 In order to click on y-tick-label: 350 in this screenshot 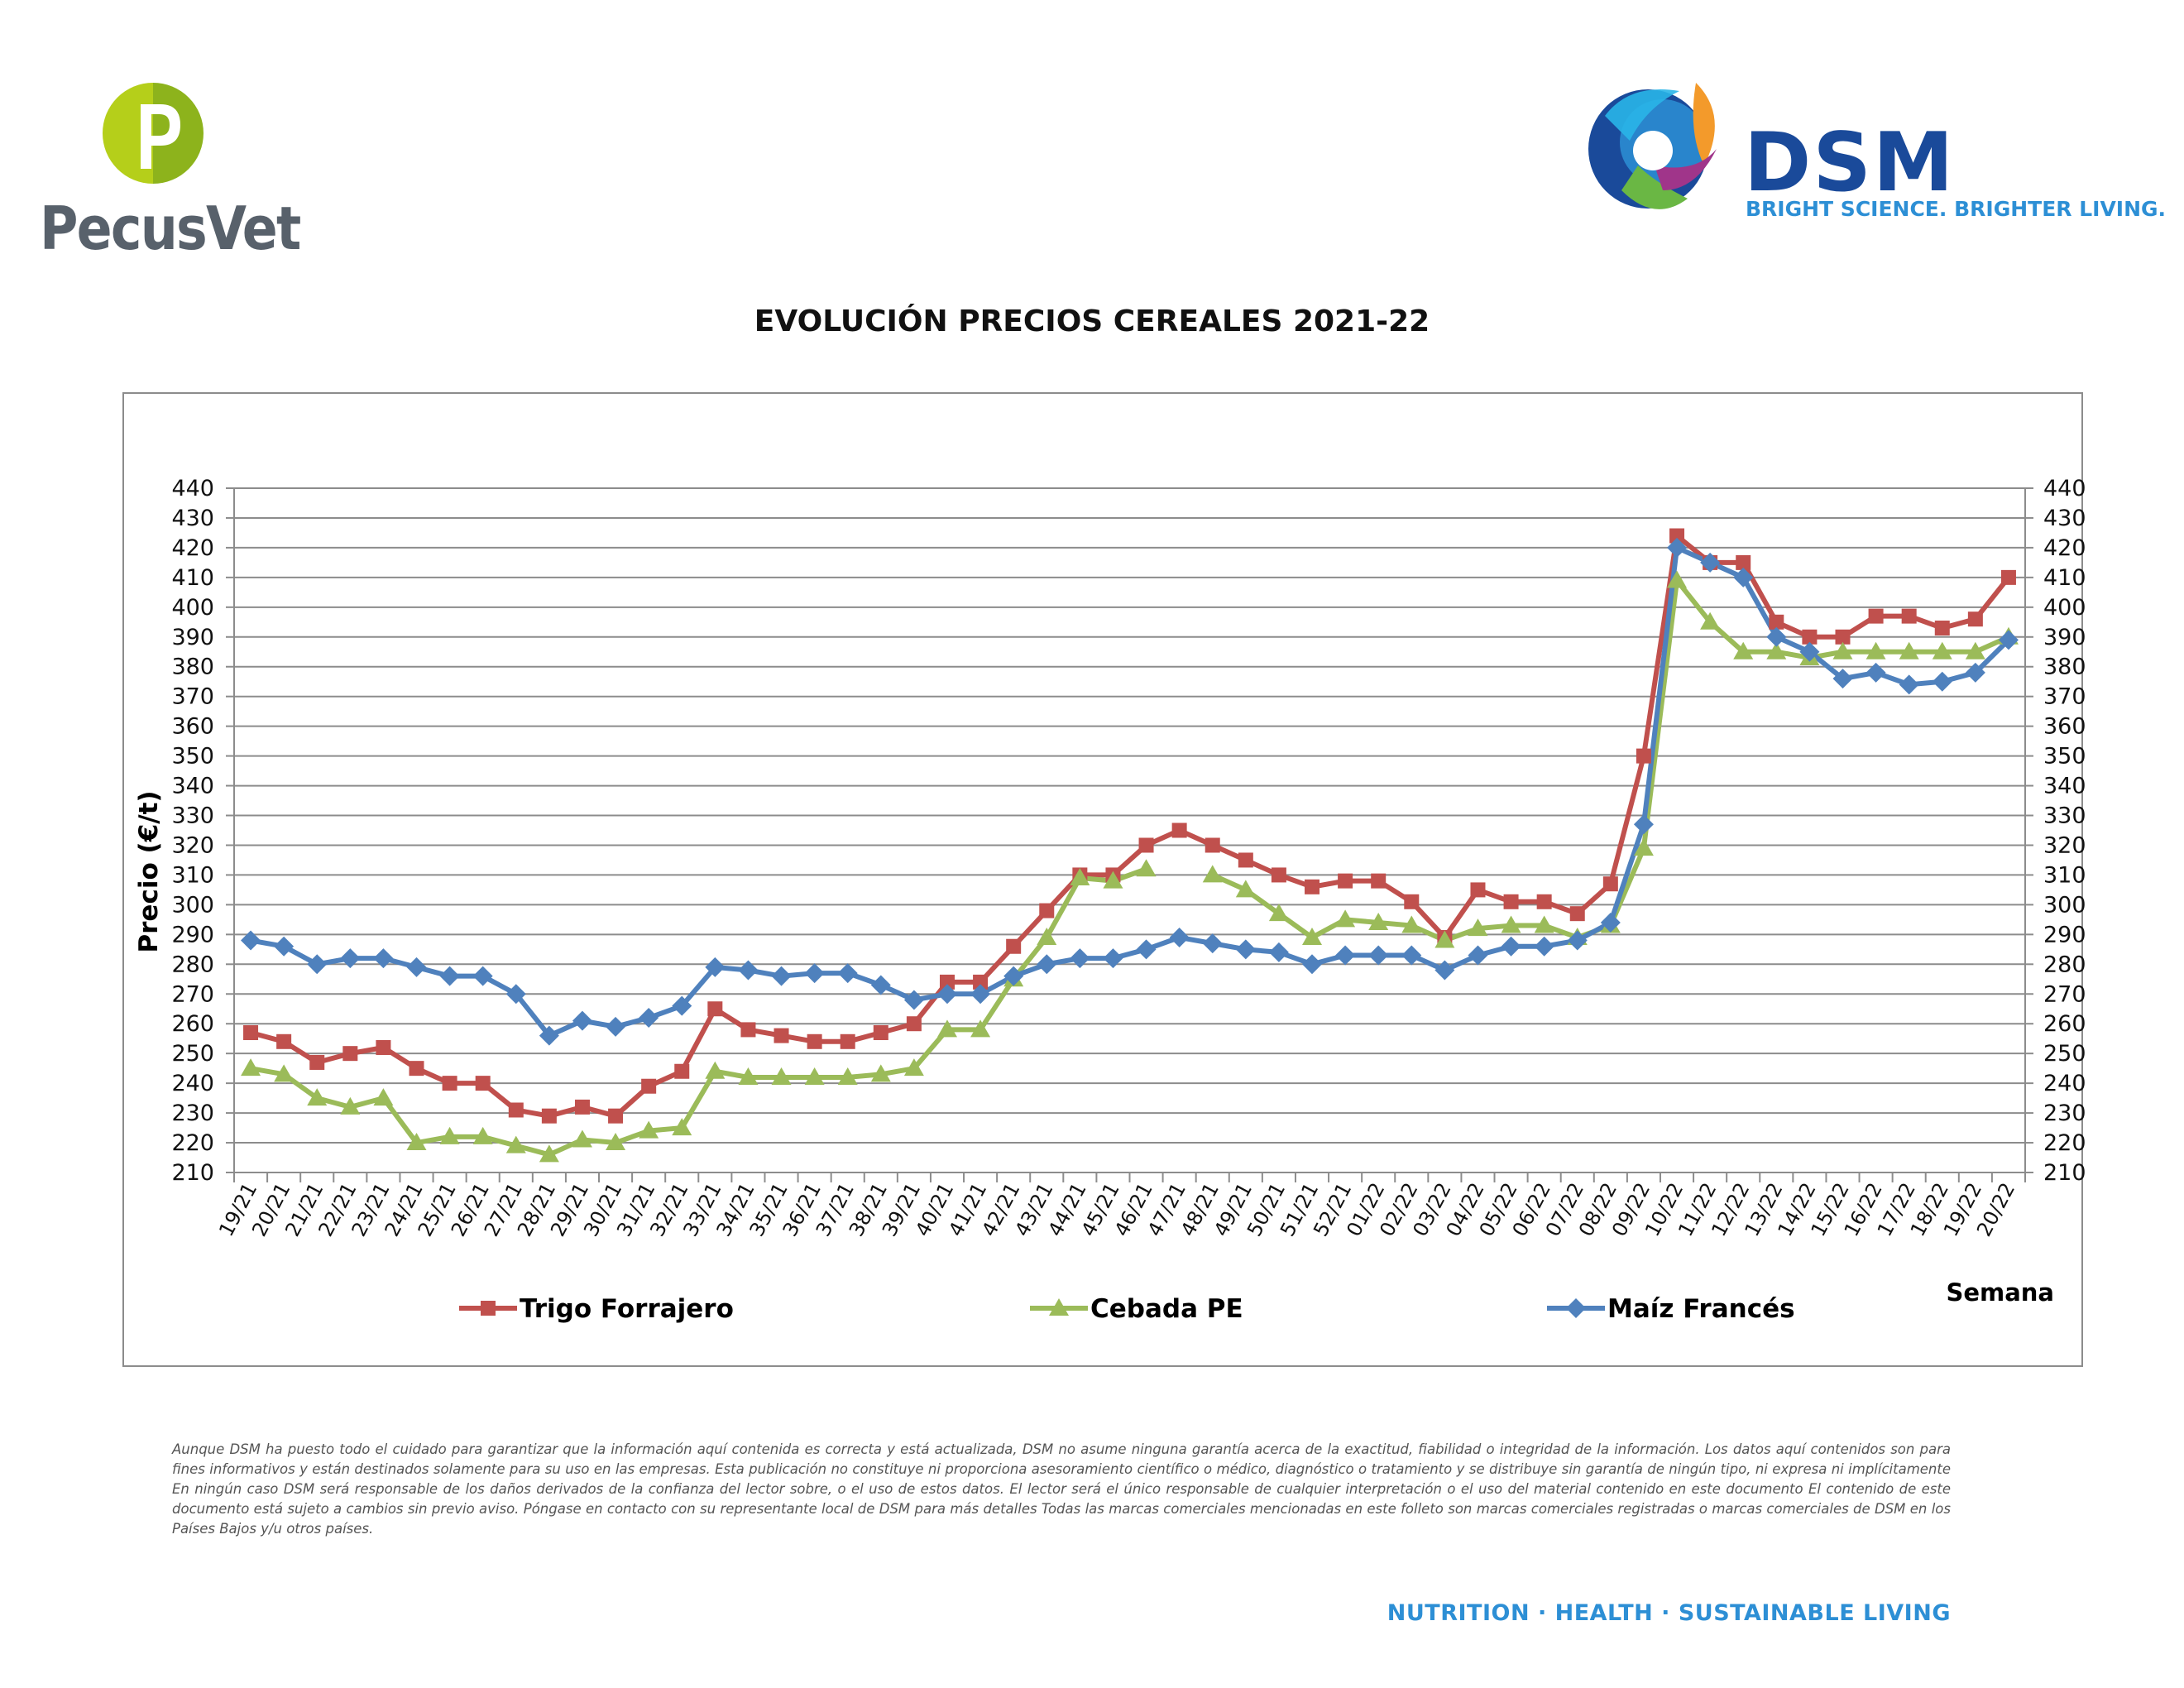, I will do `click(192, 757)`.